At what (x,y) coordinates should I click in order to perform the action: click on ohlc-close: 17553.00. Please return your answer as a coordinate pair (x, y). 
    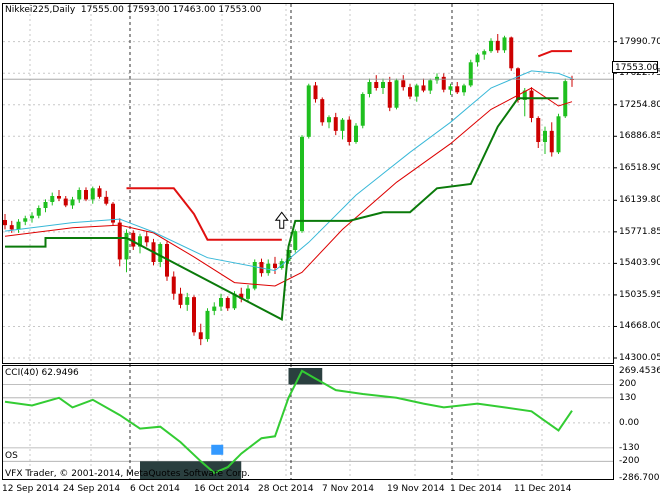
    Looking at the image, I should click on (240, 10).